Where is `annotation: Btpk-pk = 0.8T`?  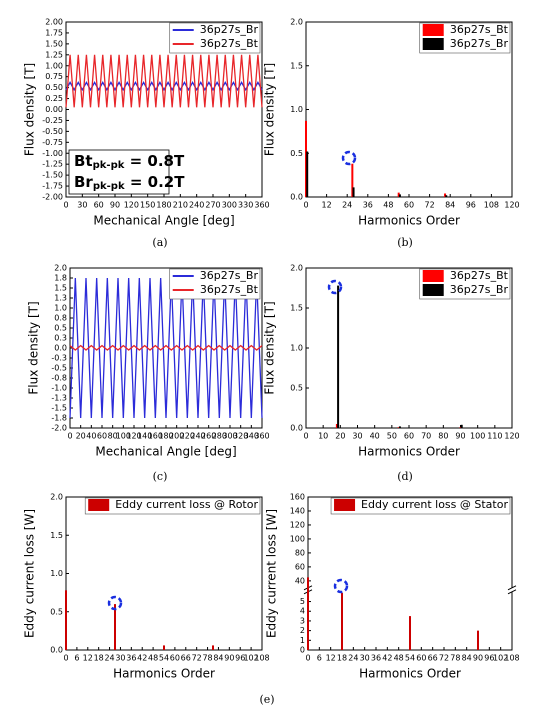
annotation: Btpk-pk = 0.8T is located at coordinates (129, 162).